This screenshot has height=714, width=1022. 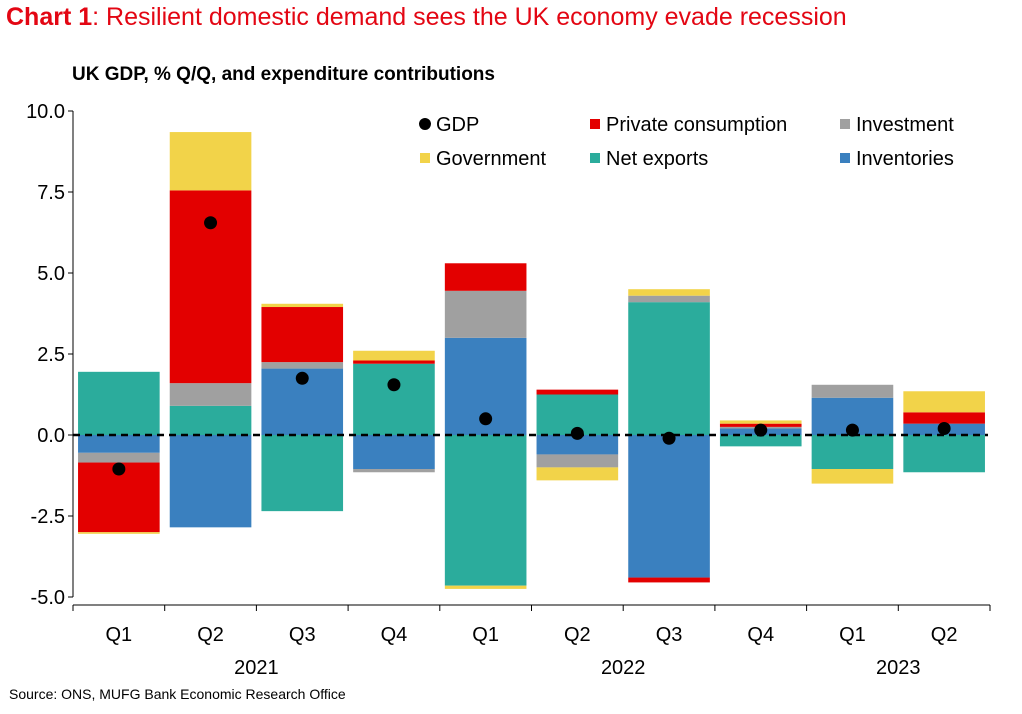 What do you see at coordinates (696, 125) in the screenshot?
I see `legend-label-private-consumption: Private consumption` at bounding box center [696, 125].